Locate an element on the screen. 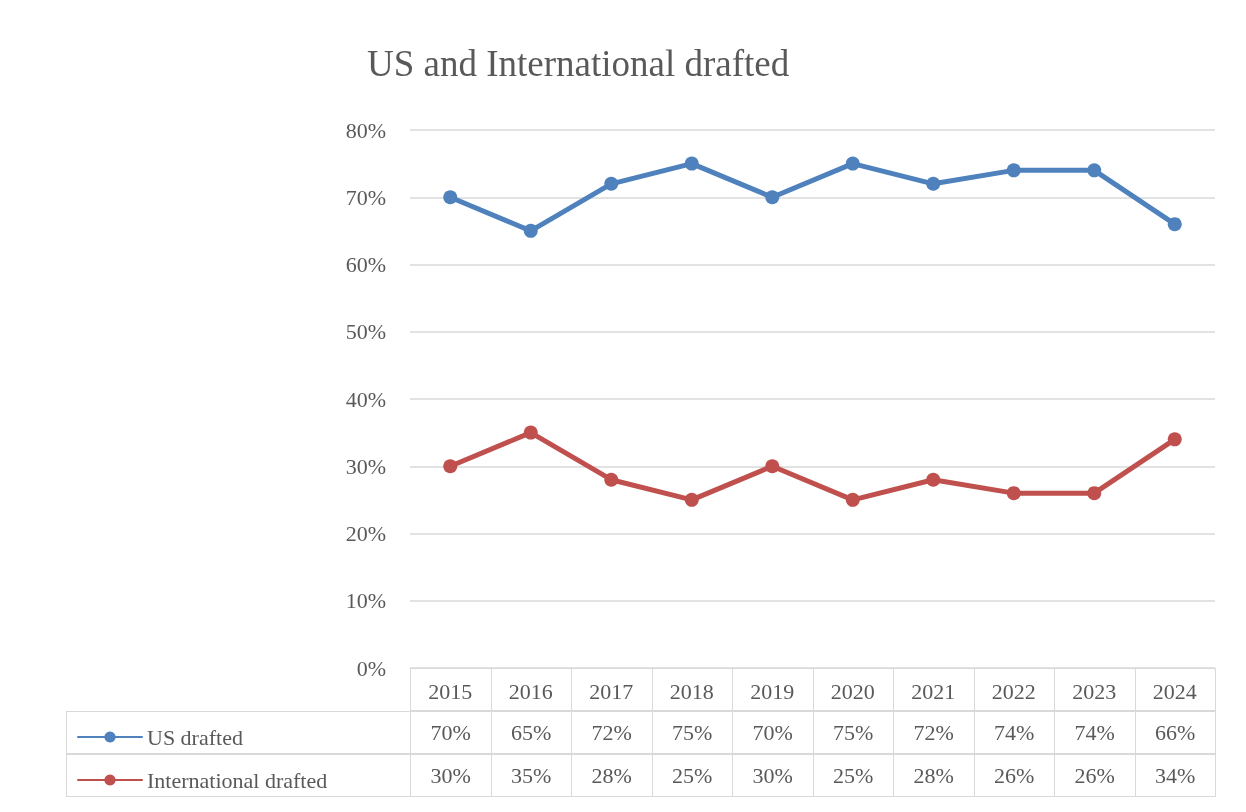  data-label: 66% is located at coordinates (1175, 732).